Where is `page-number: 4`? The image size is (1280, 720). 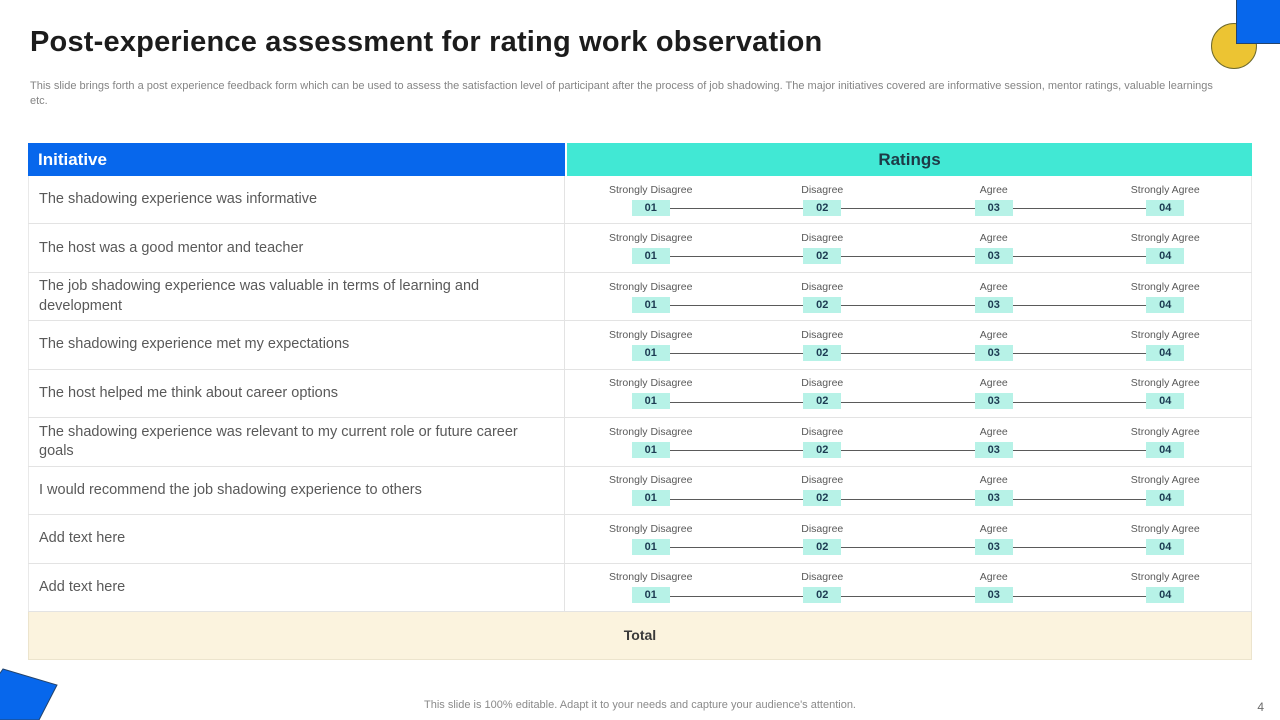
page-number: 4 is located at coordinates (1260, 707).